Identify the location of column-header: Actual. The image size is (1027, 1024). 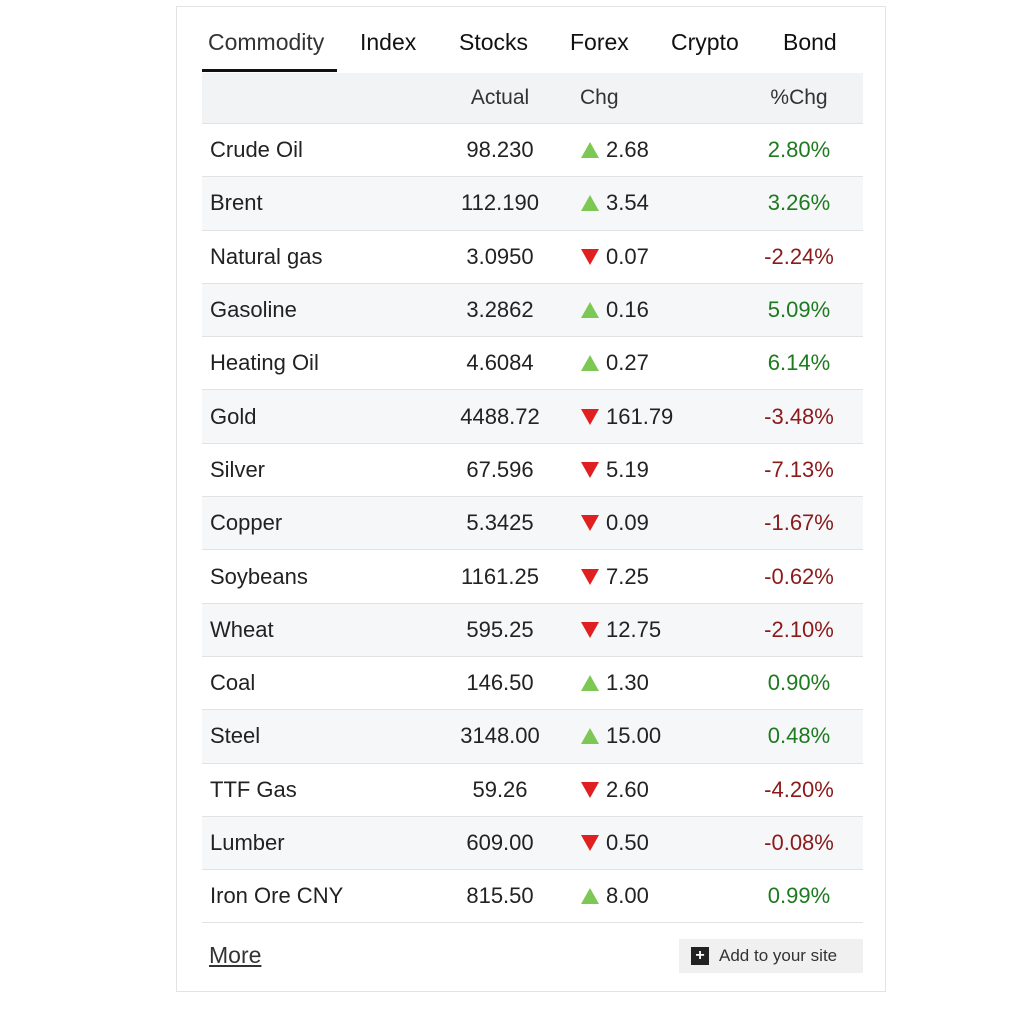
(500, 97).